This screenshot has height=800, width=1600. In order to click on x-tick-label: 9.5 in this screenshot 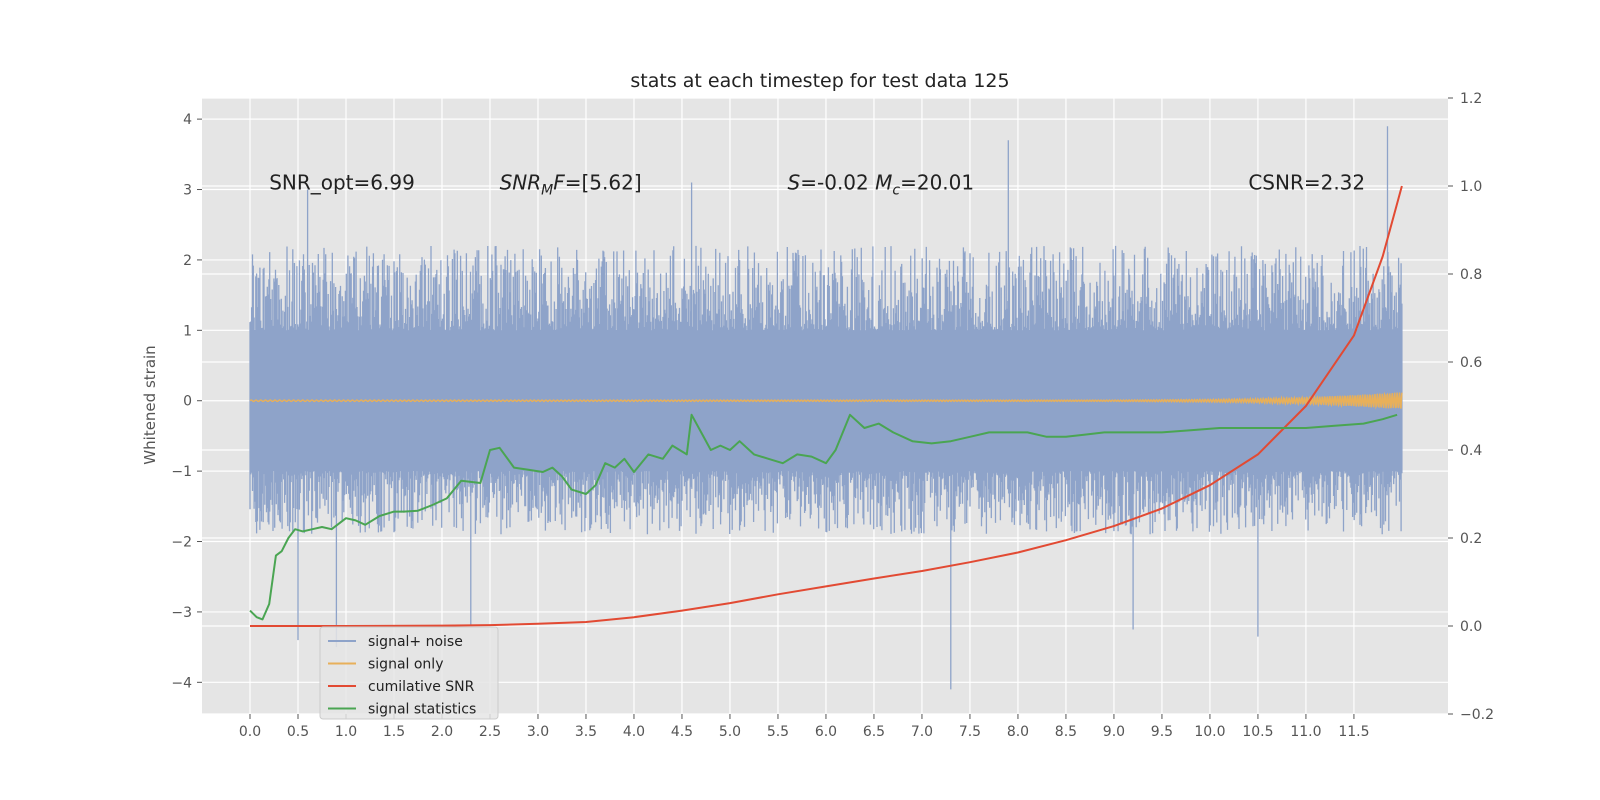, I will do `click(1162, 732)`.